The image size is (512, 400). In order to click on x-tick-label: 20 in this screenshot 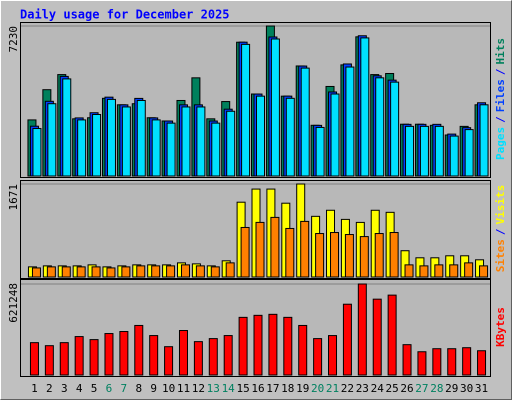, I will do `click(317, 388)`.